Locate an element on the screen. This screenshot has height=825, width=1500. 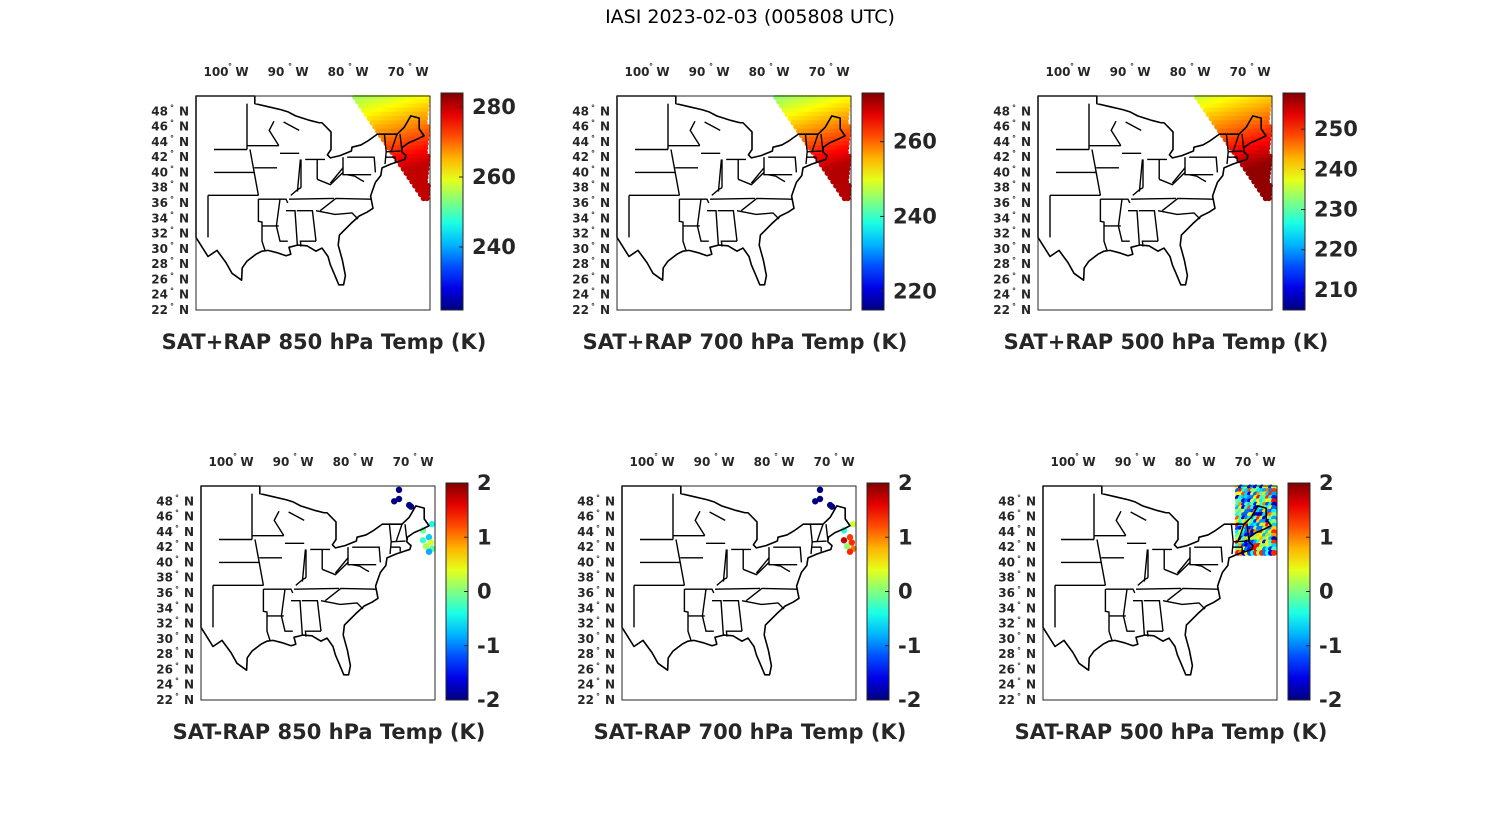
coastline is located at coordinates (1157, 580).